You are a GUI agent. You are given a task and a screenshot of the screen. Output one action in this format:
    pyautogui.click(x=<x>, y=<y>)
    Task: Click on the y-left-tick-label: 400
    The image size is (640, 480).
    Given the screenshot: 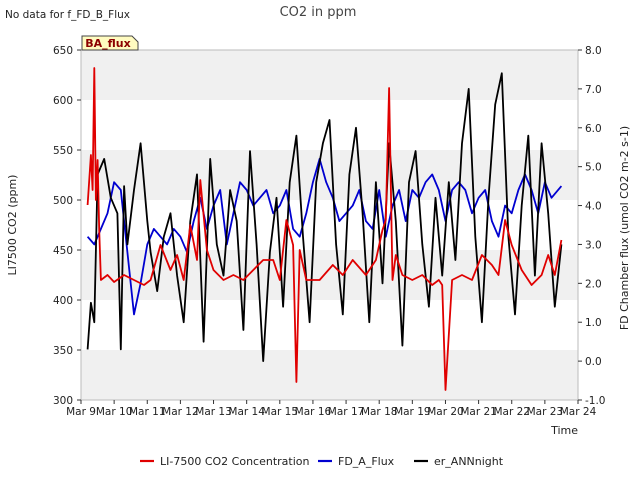 What is the action you would take?
    pyautogui.click(x=63, y=301)
    